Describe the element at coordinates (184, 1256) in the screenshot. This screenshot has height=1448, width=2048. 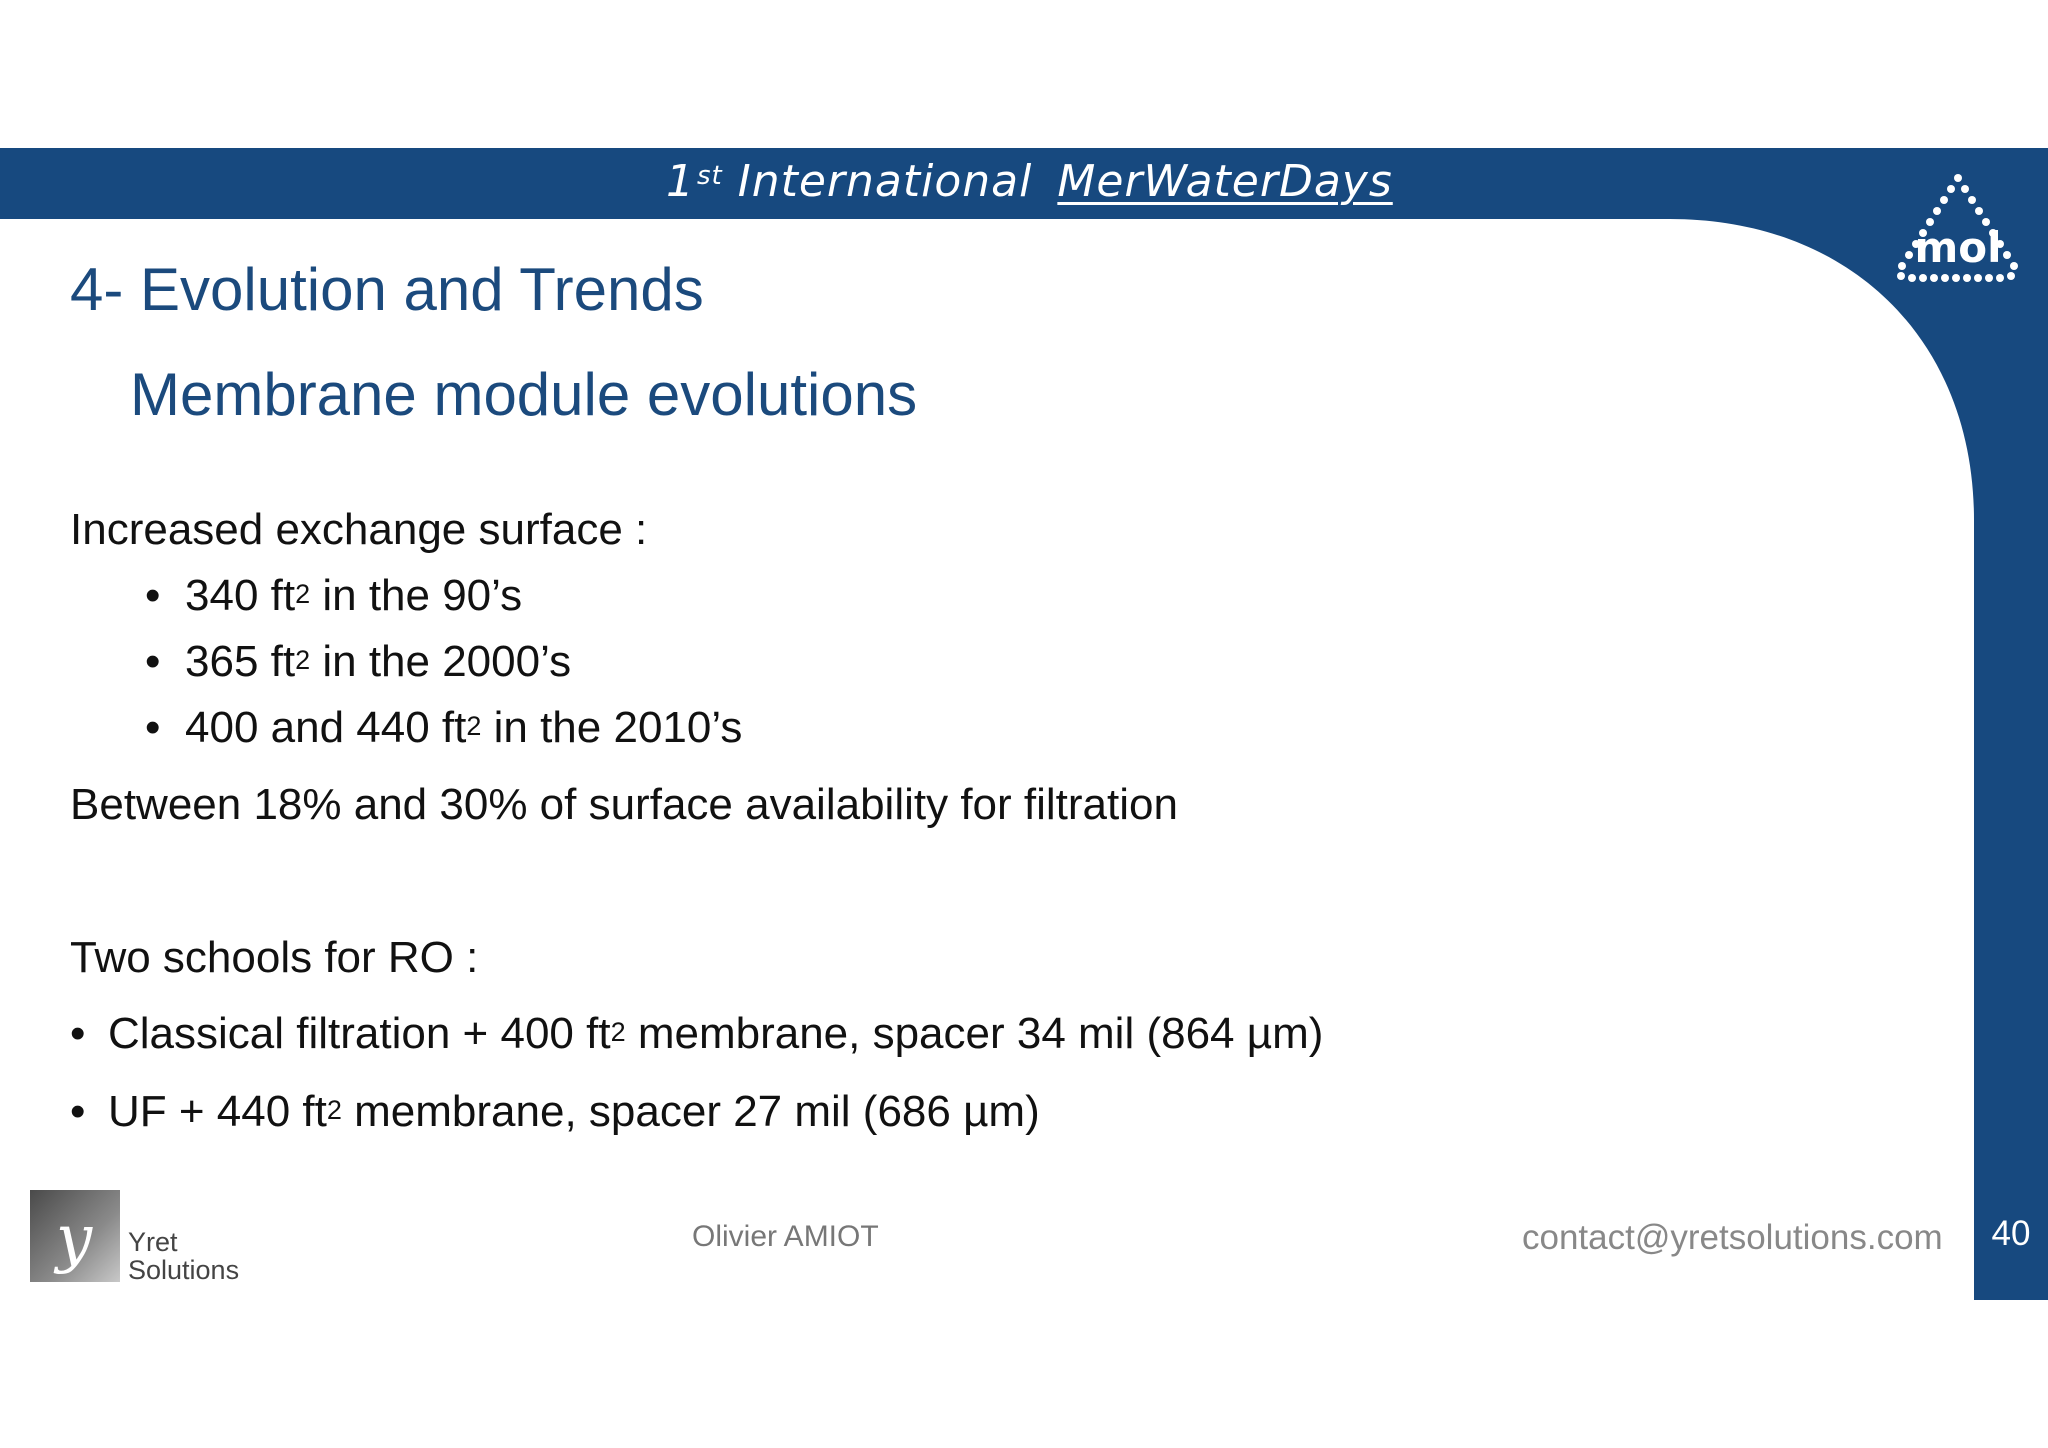
I see `yret-logo-text: Yret Solutions` at that location.